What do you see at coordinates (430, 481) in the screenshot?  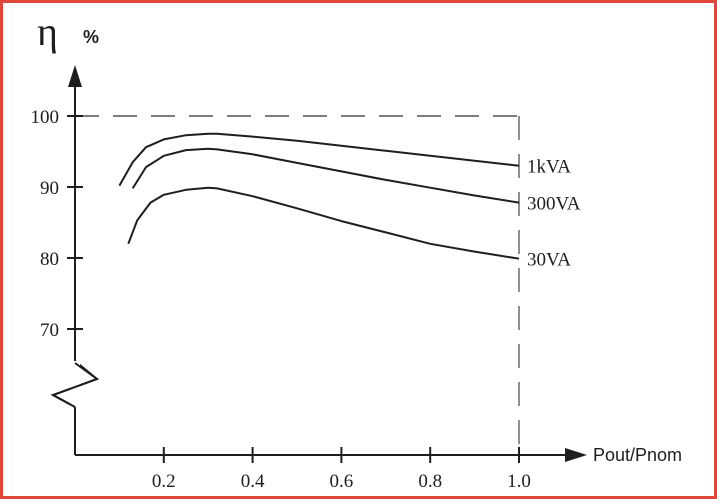 I see `x-tick-label: 0.8` at bounding box center [430, 481].